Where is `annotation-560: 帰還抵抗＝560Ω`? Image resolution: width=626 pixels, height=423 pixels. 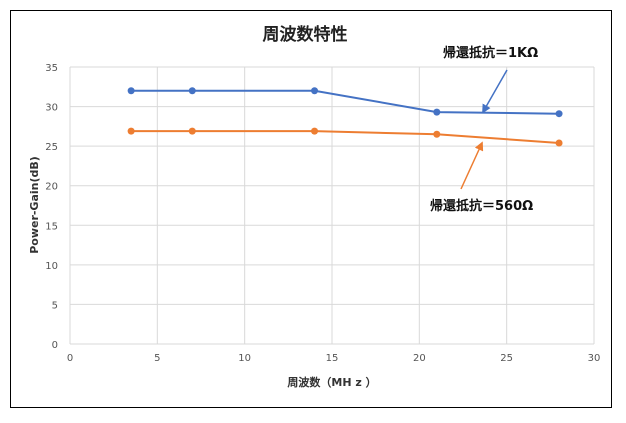
annotation-560: 帰還抵抗＝560Ω is located at coordinates (481, 206).